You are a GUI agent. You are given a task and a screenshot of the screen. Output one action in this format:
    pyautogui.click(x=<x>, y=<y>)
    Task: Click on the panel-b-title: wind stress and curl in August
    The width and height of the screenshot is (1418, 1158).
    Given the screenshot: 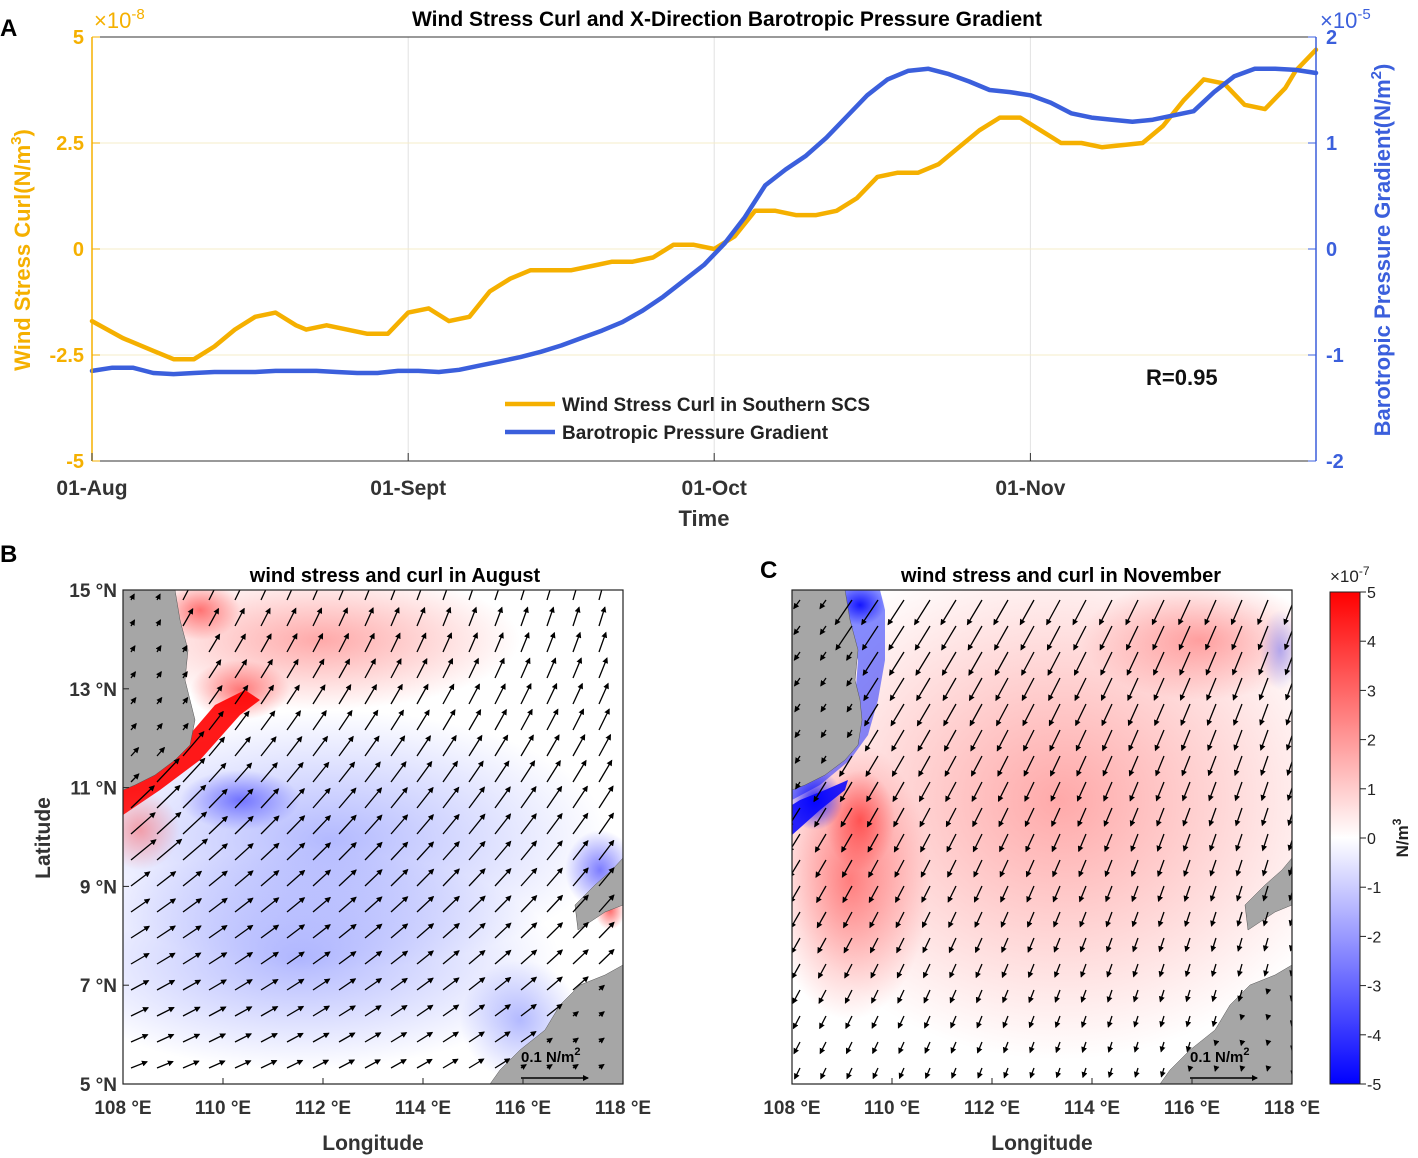 What is the action you would take?
    pyautogui.click(x=395, y=576)
    